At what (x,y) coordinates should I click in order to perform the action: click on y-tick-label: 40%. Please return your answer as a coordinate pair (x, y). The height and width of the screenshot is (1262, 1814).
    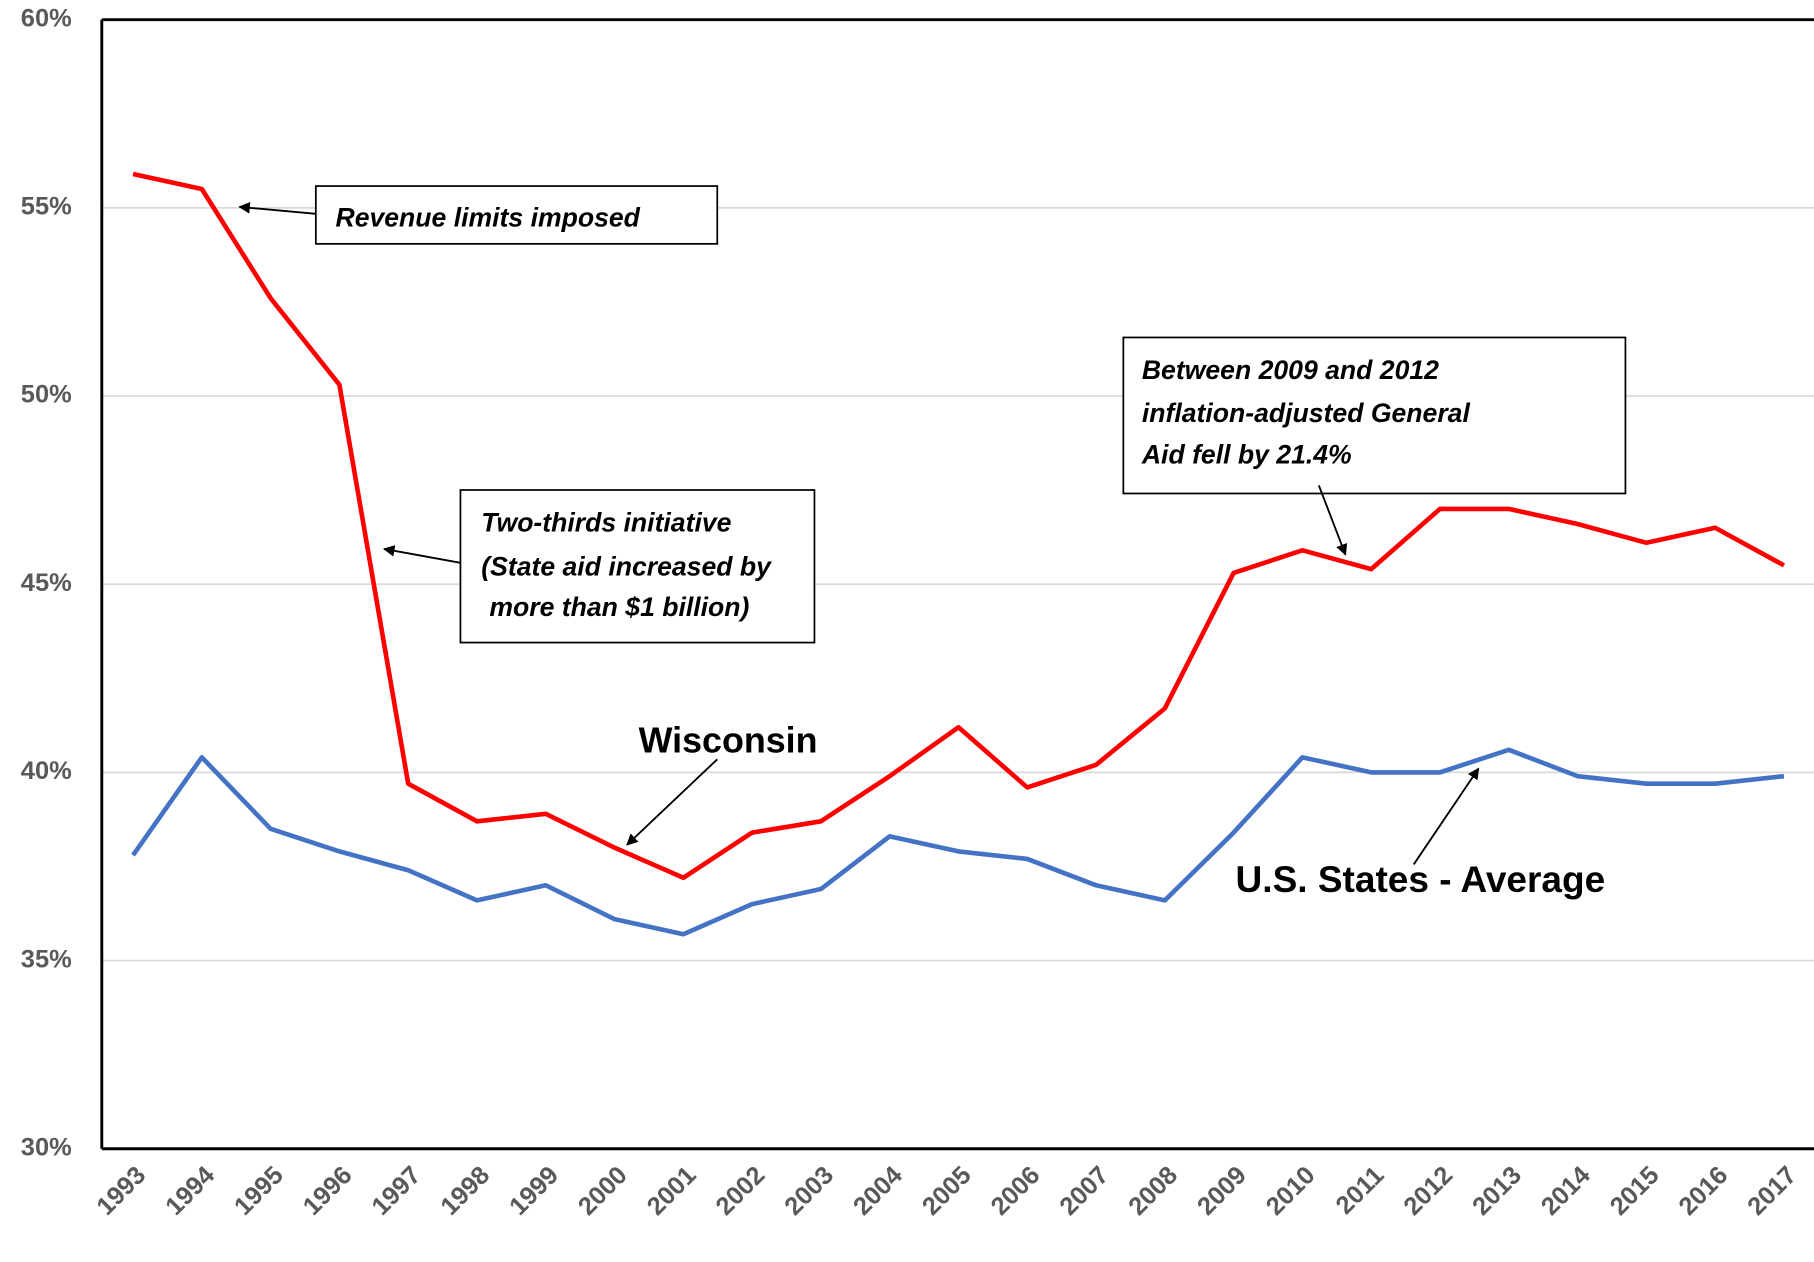
    Looking at the image, I should click on (46, 771).